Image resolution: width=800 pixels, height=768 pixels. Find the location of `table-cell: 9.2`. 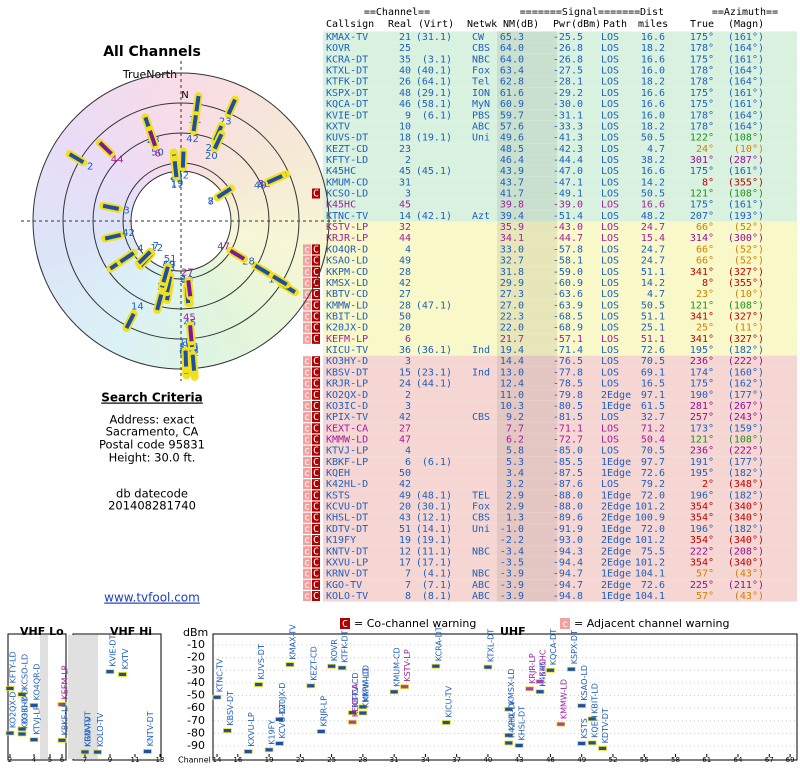

table-cell: 9.2 is located at coordinates (515, 417).